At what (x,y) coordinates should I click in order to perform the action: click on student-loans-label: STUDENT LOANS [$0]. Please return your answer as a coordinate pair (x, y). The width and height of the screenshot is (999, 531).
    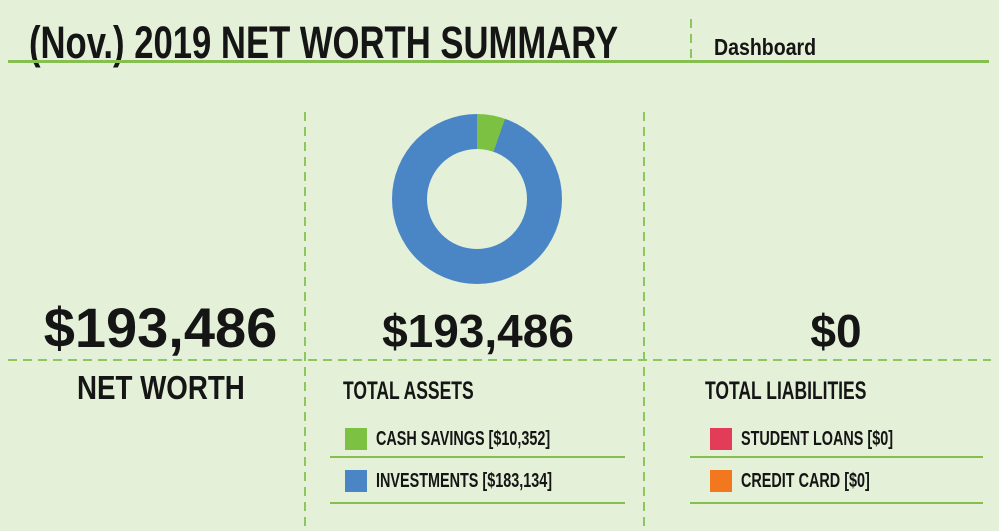
    Looking at the image, I should click on (817, 439).